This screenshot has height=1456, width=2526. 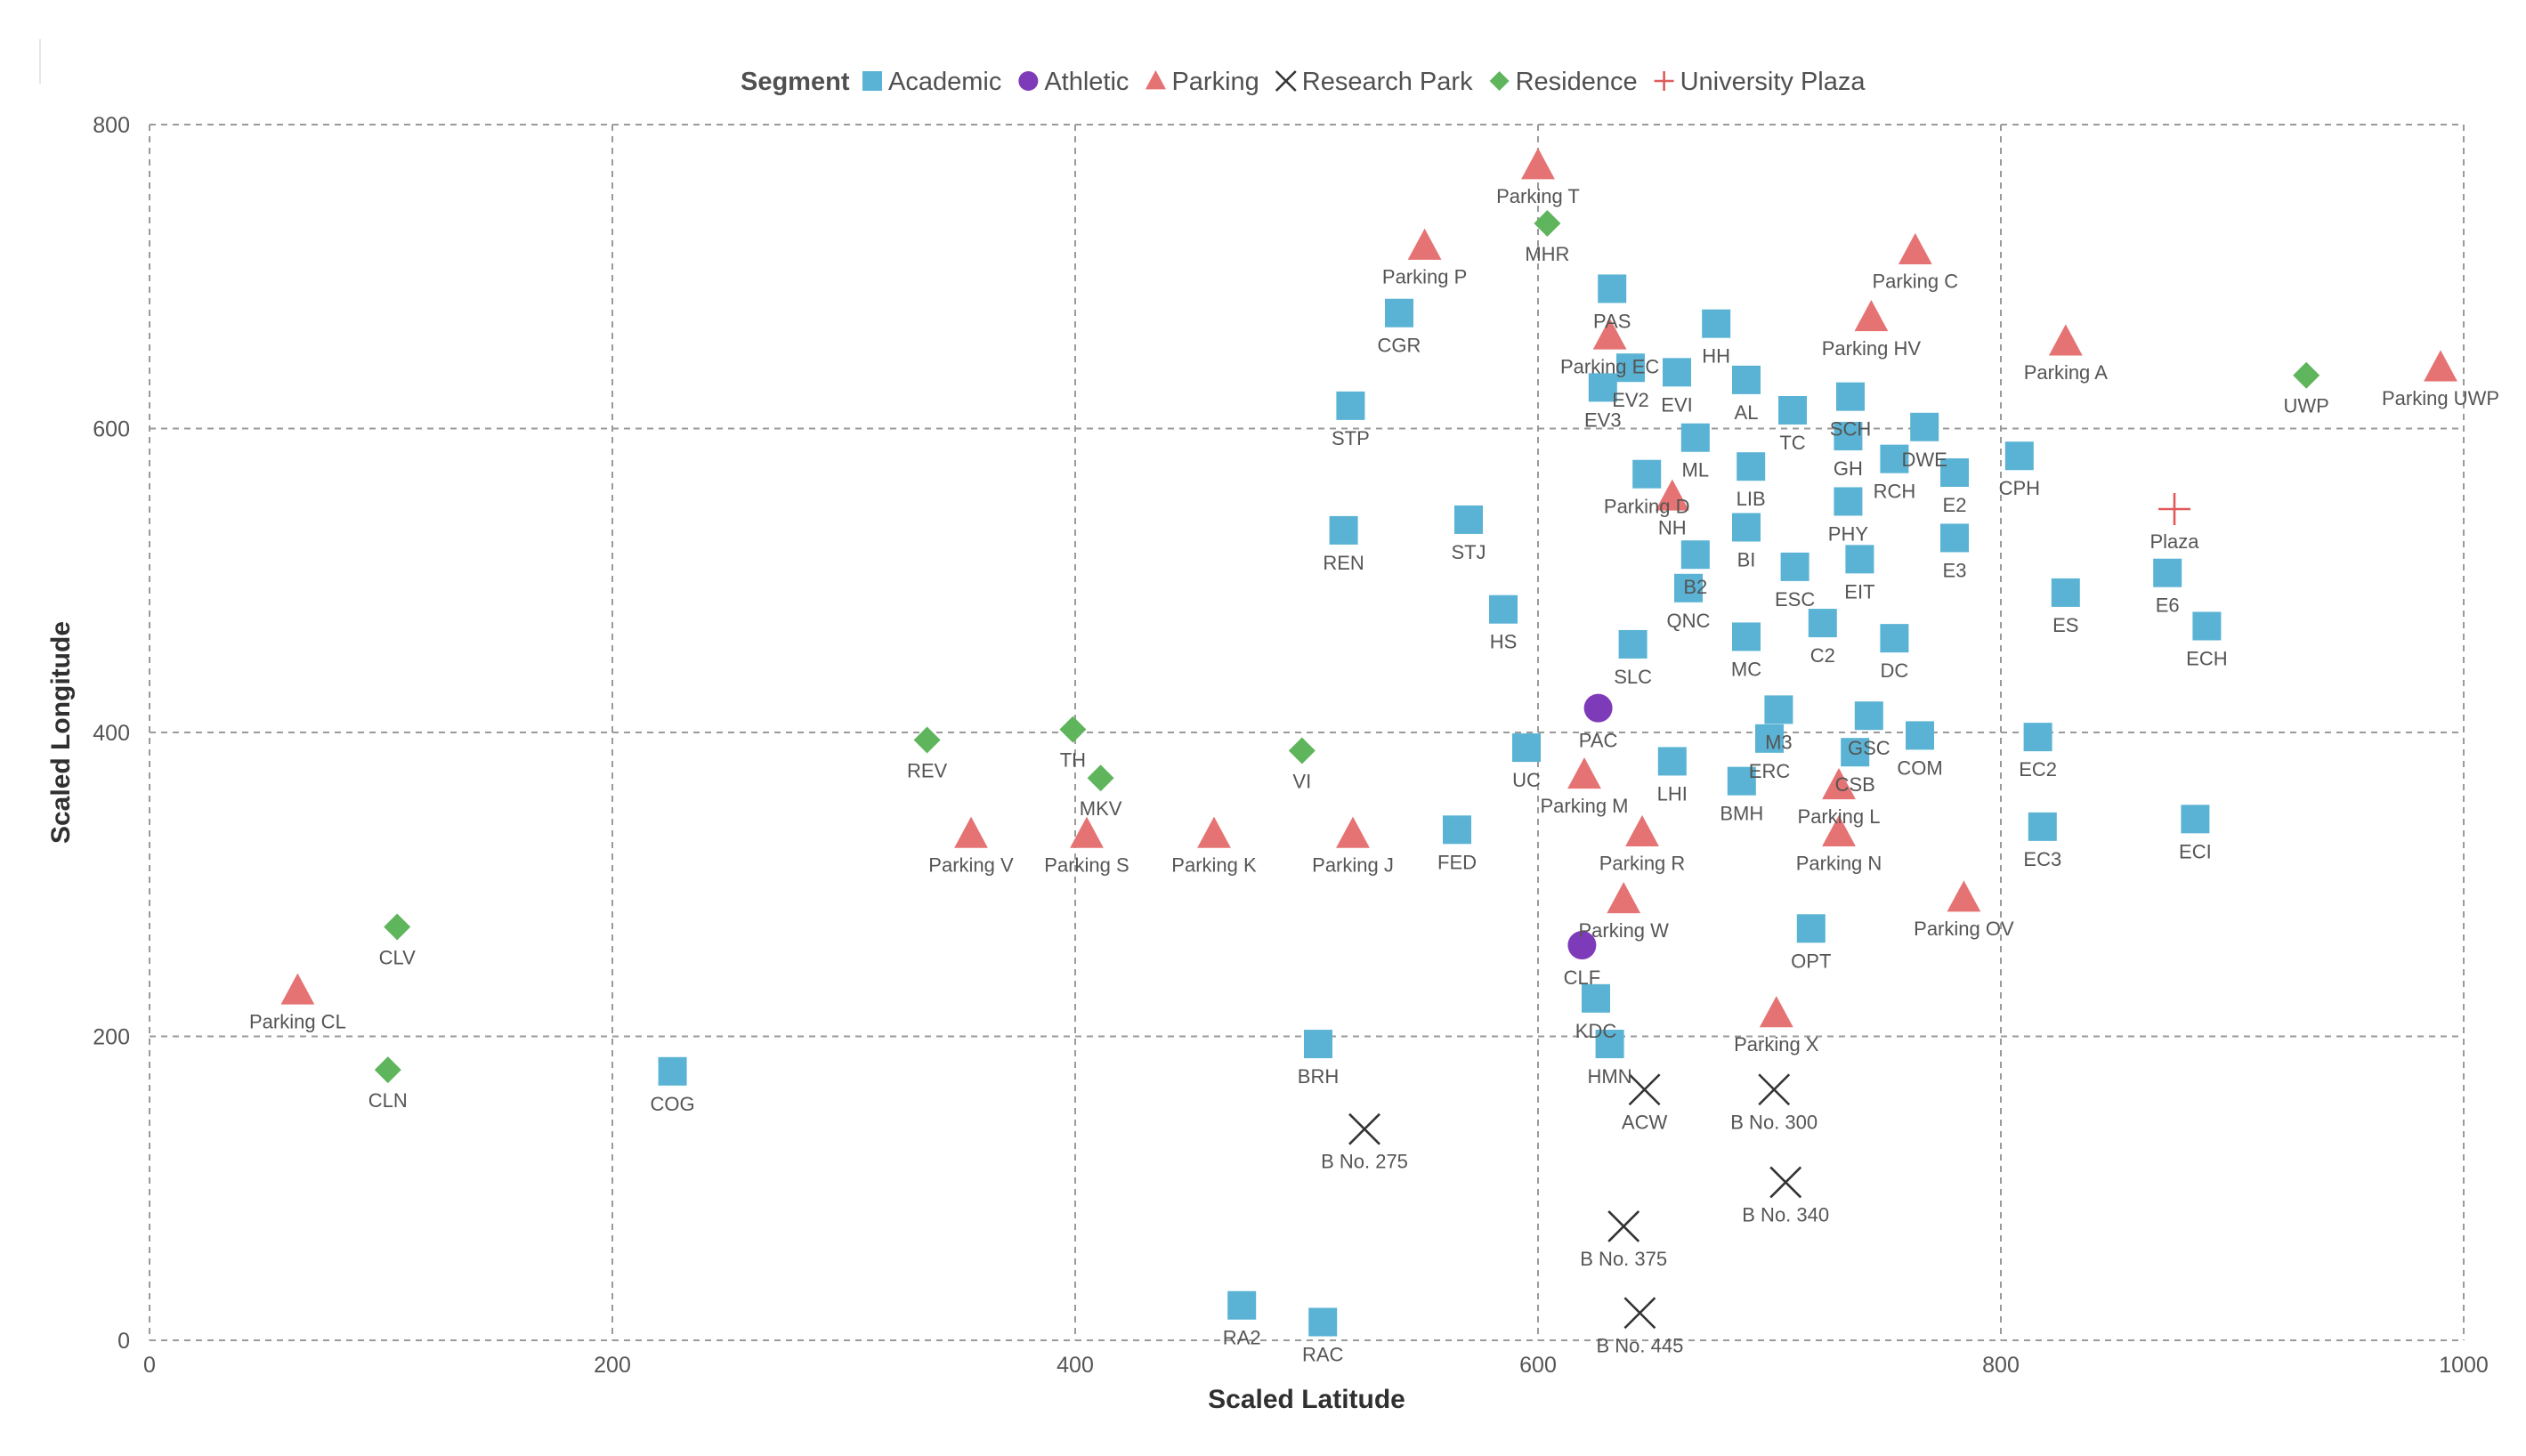 What do you see at coordinates (1503, 609) in the screenshot?
I see `point-academic-hs` at bounding box center [1503, 609].